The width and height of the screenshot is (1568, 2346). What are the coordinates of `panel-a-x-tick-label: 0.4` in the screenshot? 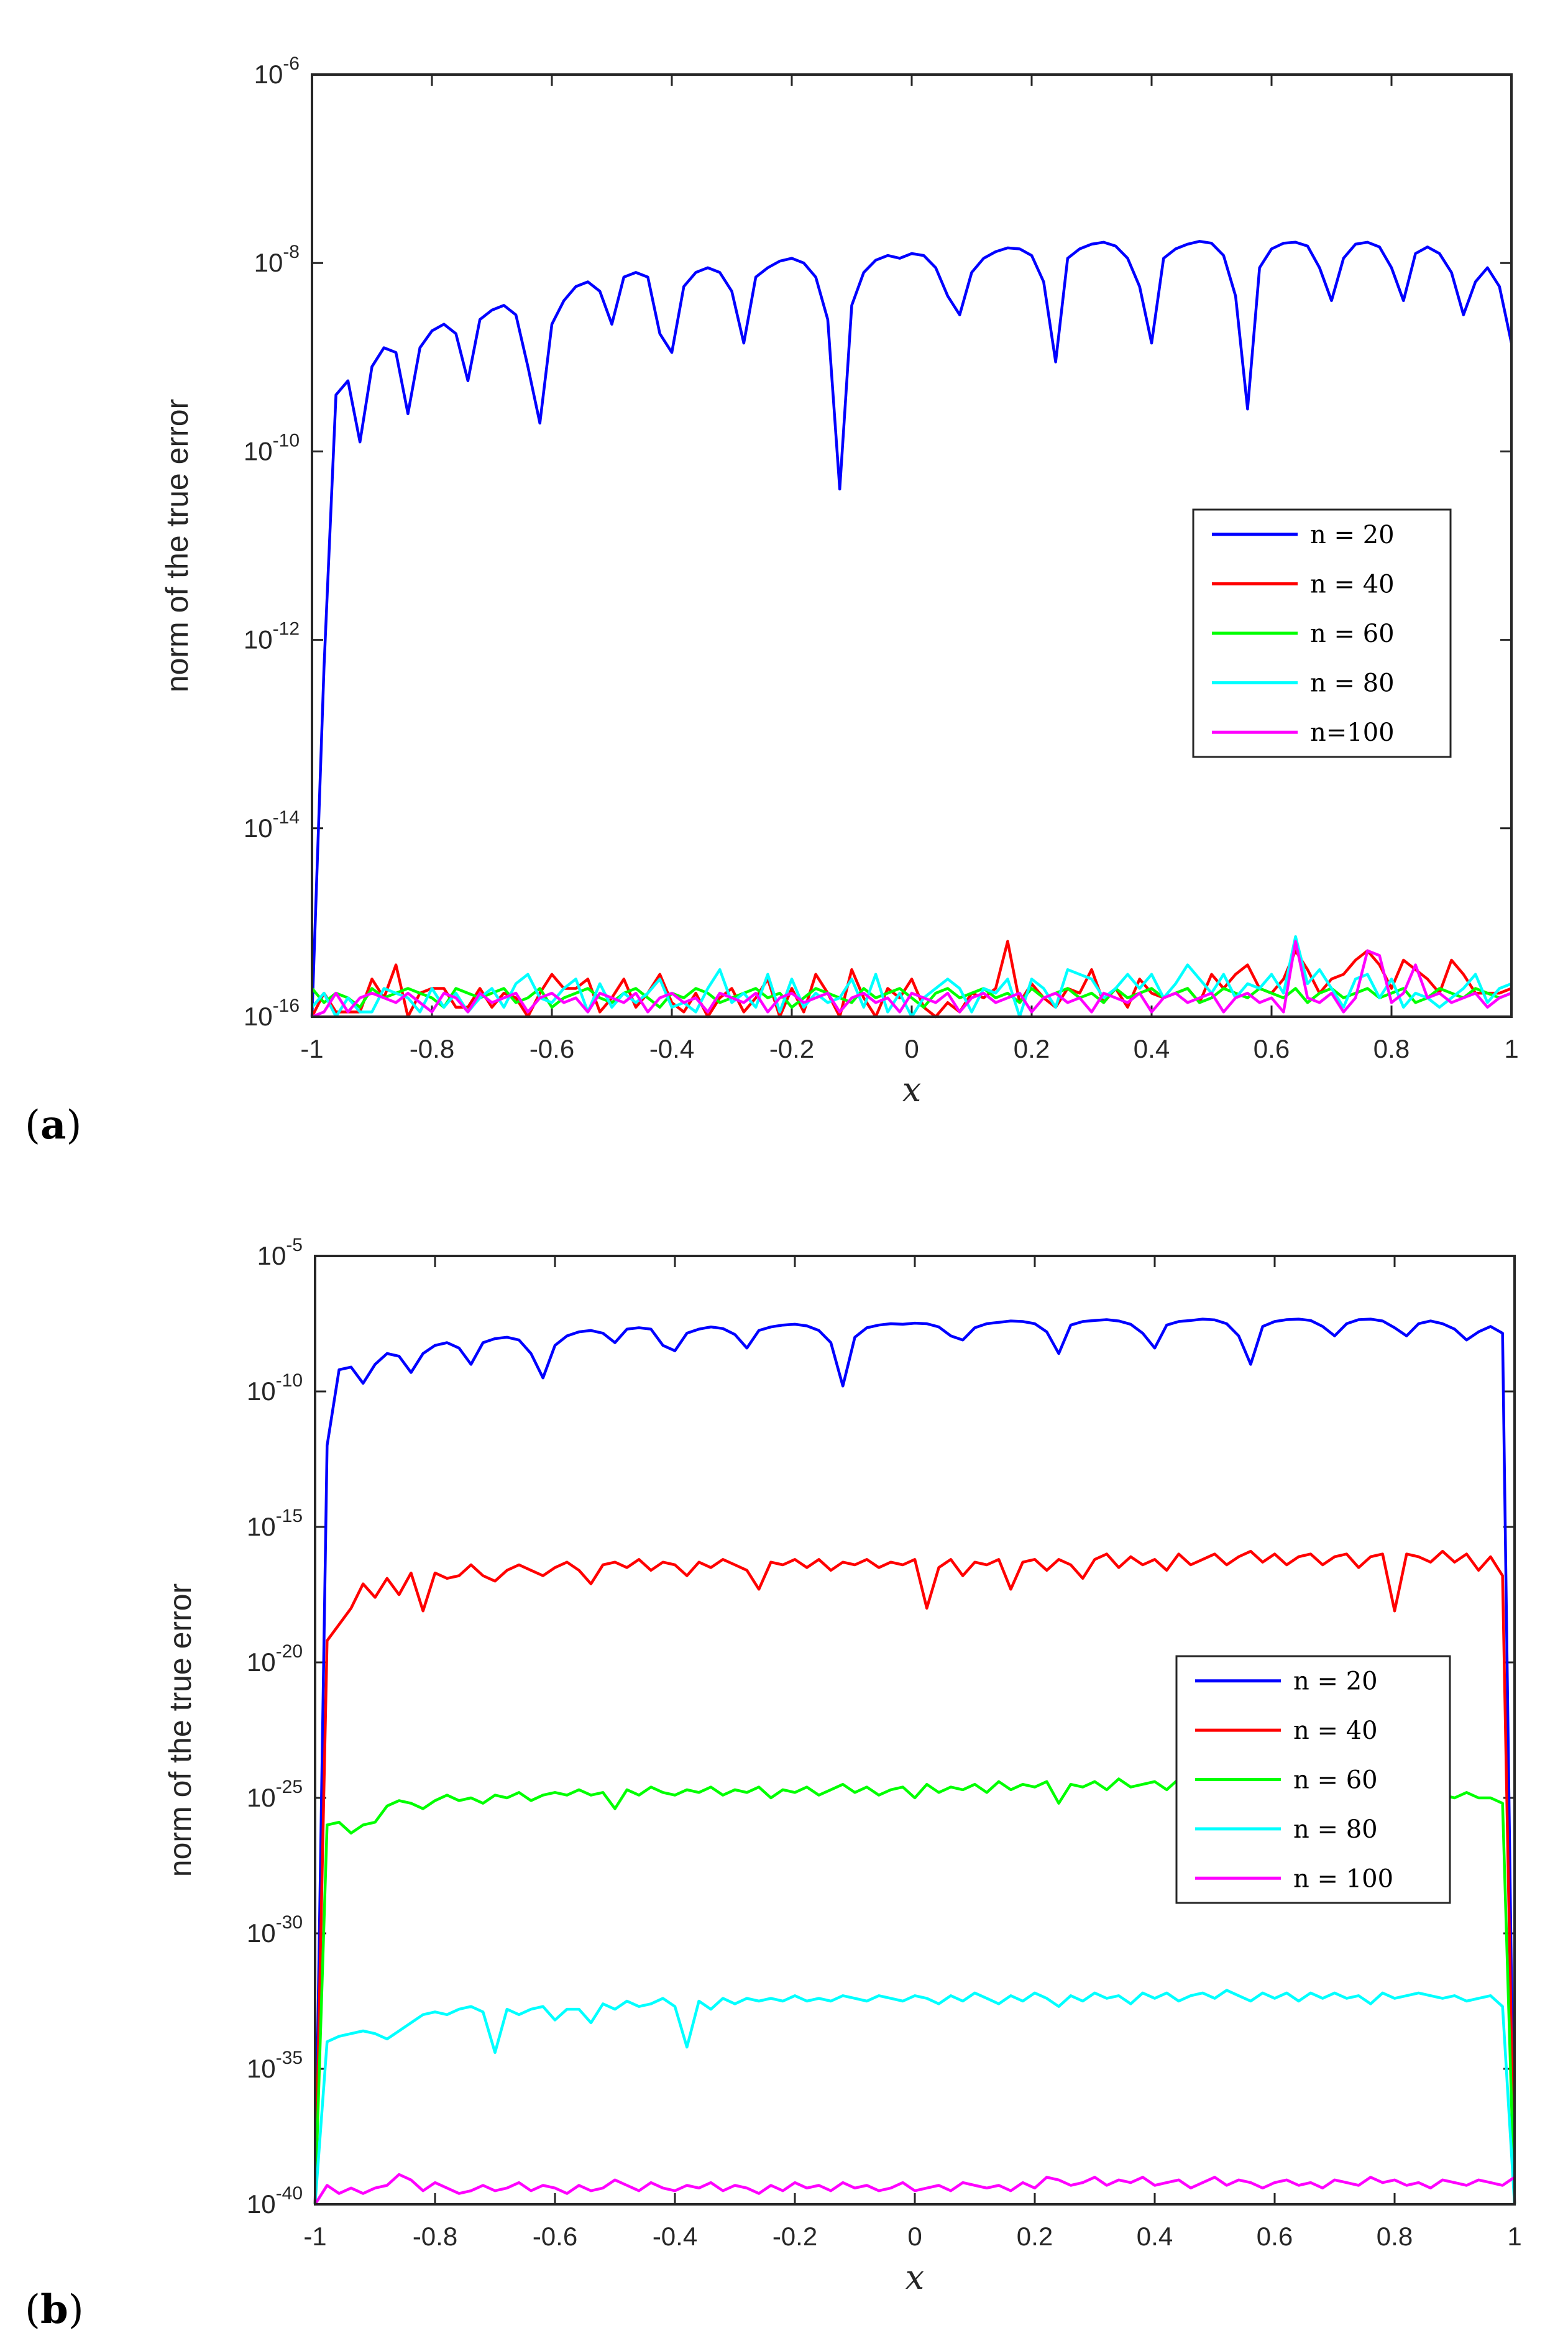 It's located at (1152, 1048).